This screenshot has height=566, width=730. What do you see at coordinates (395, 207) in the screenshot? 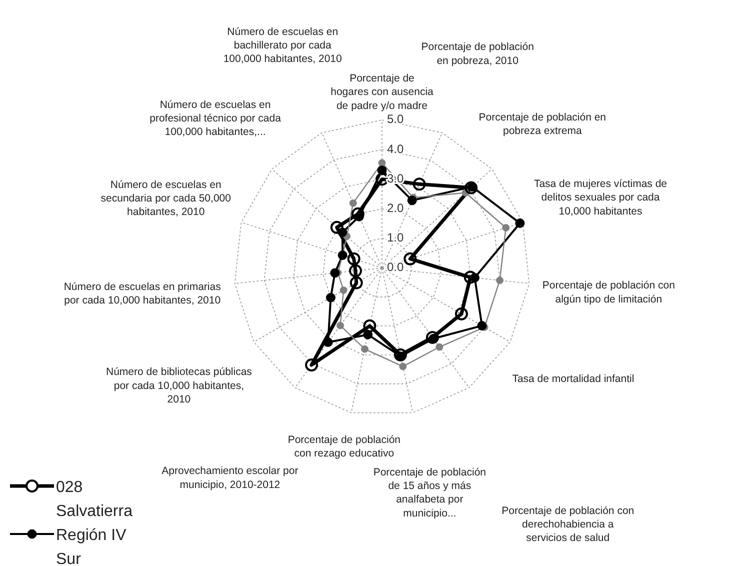
I see `y-tick-label: 2.0` at bounding box center [395, 207].